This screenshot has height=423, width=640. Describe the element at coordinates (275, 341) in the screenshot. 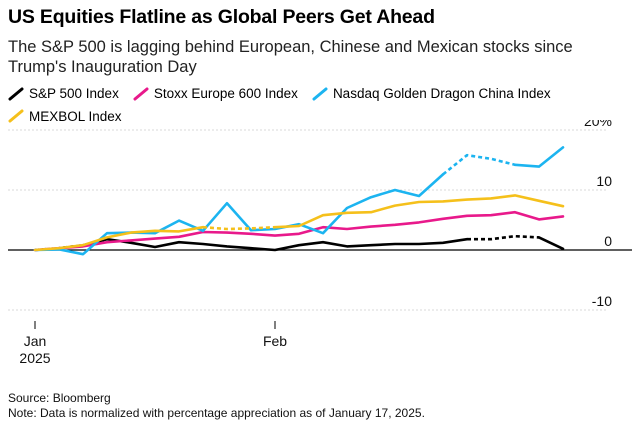

I see `x-tick-label: Feb` at that location.